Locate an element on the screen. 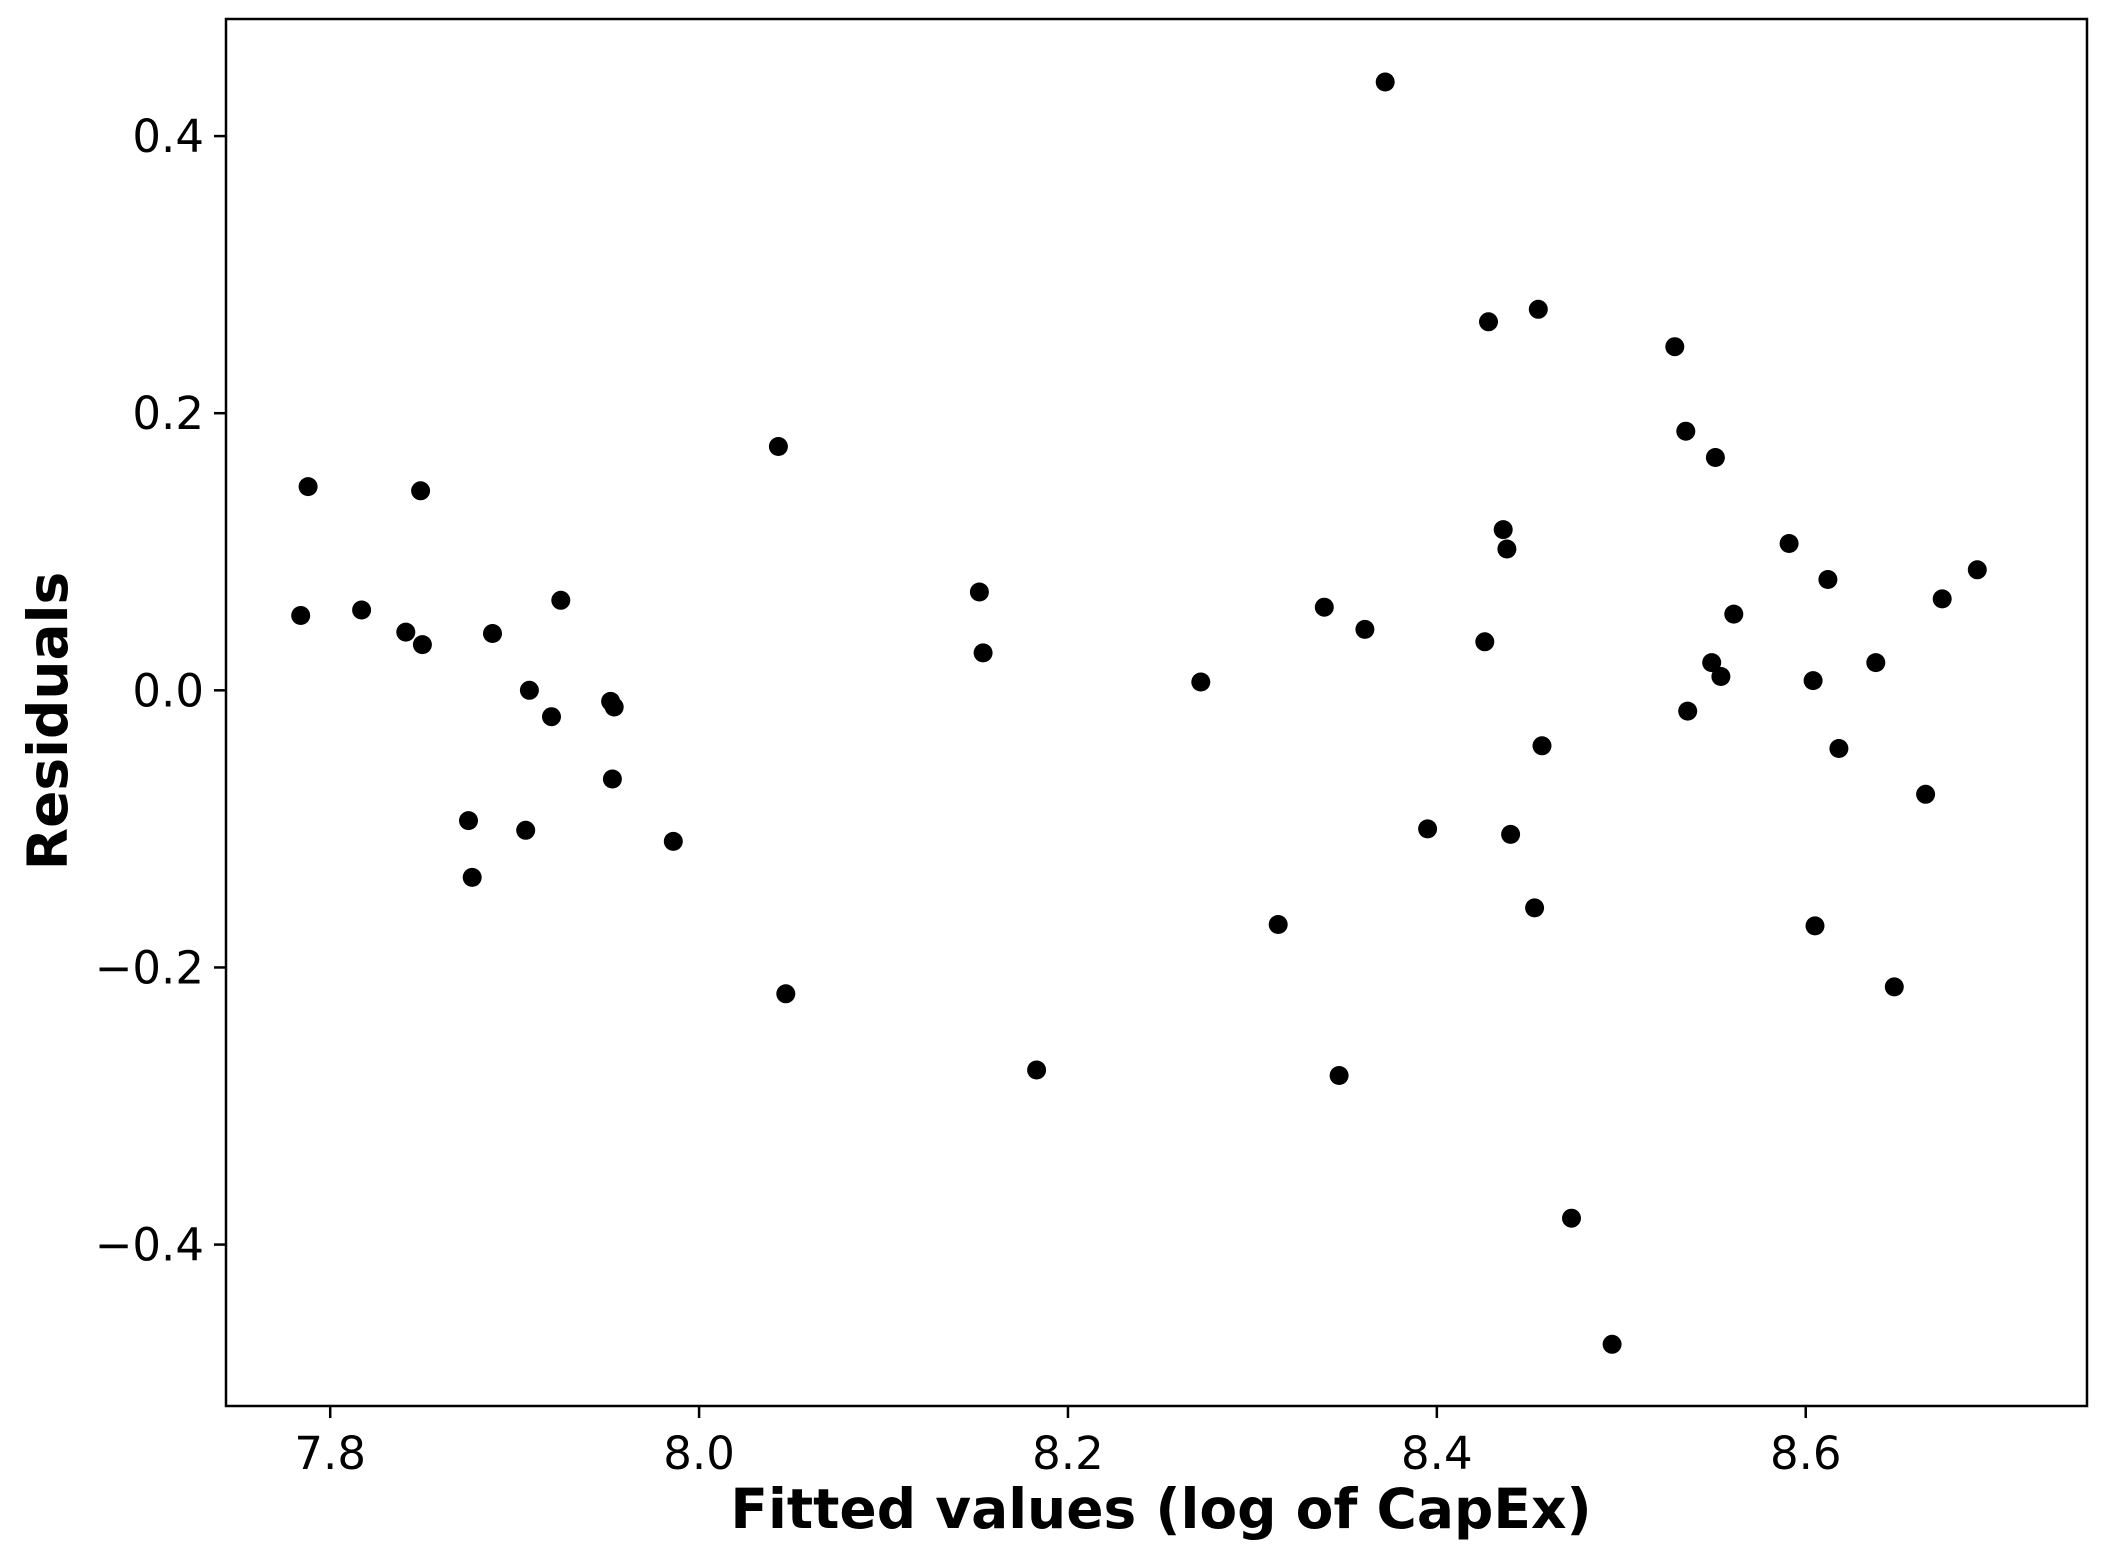 Image resolution: width=2106 pixels, height=1558 pixels. y-tick-label: 0.4 is located at coordinates (168, 136).